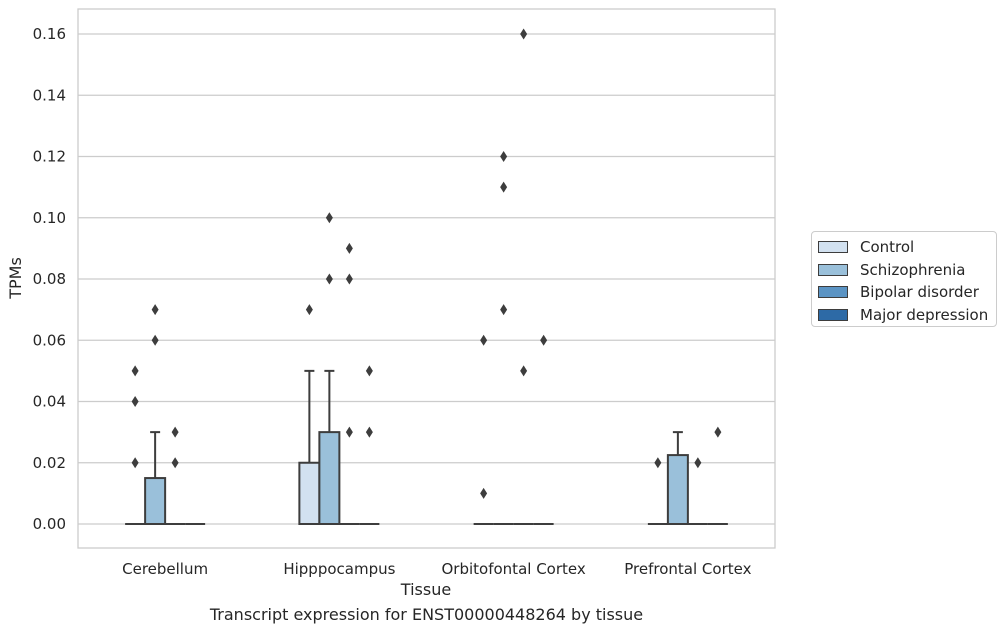  I want to click on legend-label: Control, so click(887, 247).